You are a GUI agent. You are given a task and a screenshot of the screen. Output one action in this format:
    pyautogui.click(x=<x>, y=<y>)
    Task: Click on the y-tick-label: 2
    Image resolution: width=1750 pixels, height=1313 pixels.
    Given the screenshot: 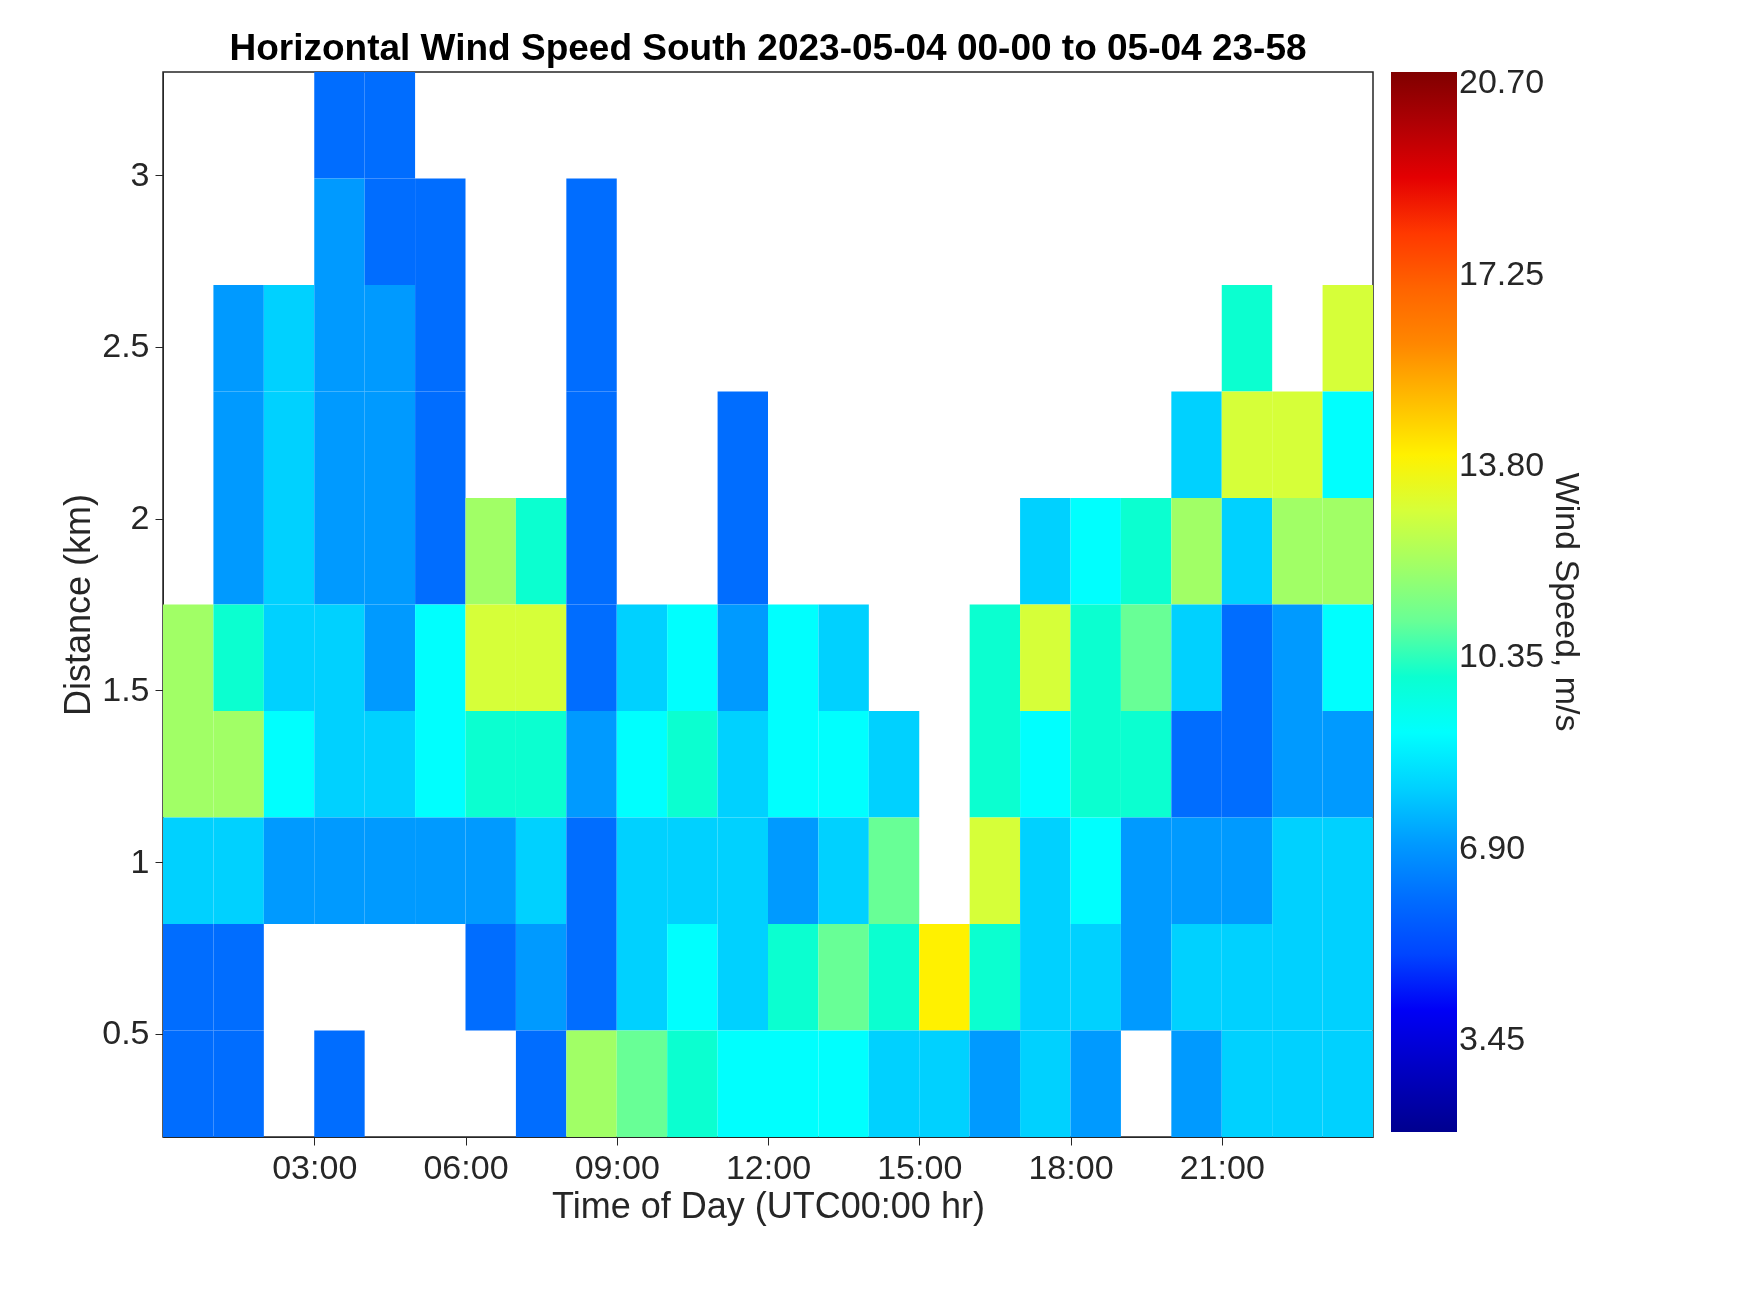 What is the action you would take?
    pyautogui.click(x=140, y=517)
    